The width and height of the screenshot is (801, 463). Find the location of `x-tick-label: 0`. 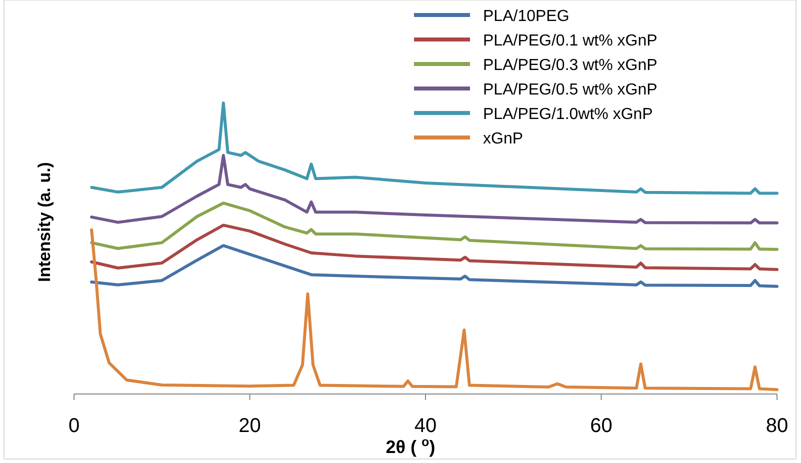

x-tick-label: 0 is located at coordinates (74, 426).